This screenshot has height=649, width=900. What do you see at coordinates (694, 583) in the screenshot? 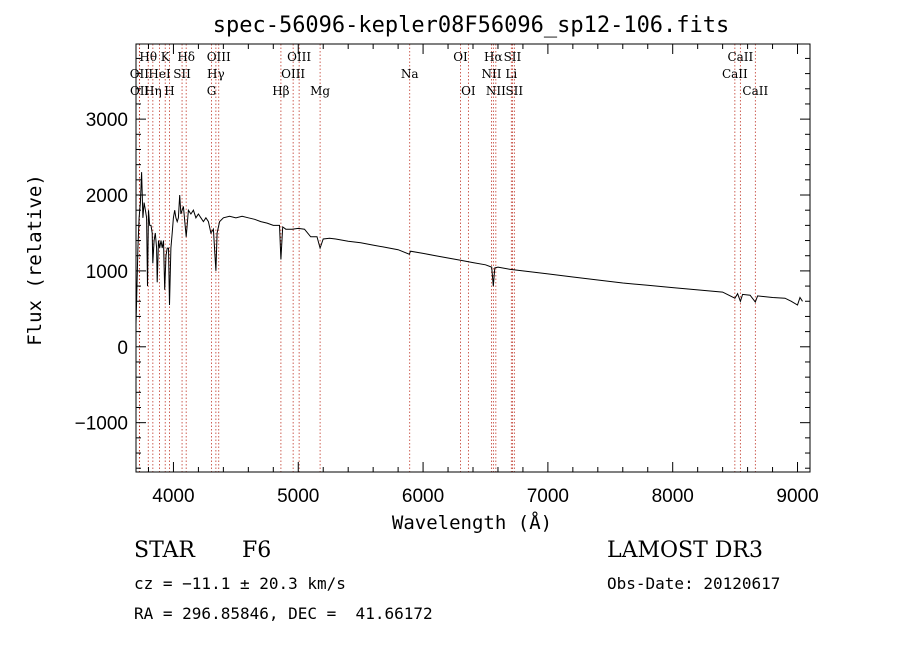
I see `observation-date: Obs-Date: 20120617` at bounding box center [694, 583].